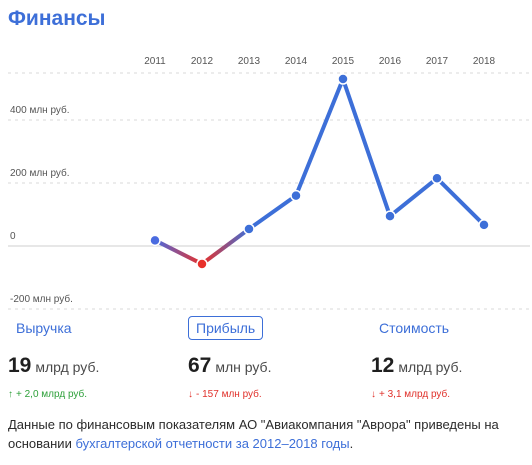 The image size is (532, 465). Describe the element at coordinates (249, 61) in the screenshot. I see `x-tick-label: 2013` at that location.